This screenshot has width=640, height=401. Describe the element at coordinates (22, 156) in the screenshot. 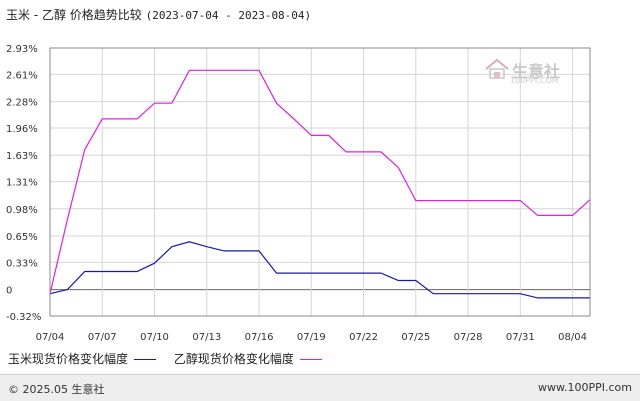

I see `y-tick-label: 1.63%` at that location.